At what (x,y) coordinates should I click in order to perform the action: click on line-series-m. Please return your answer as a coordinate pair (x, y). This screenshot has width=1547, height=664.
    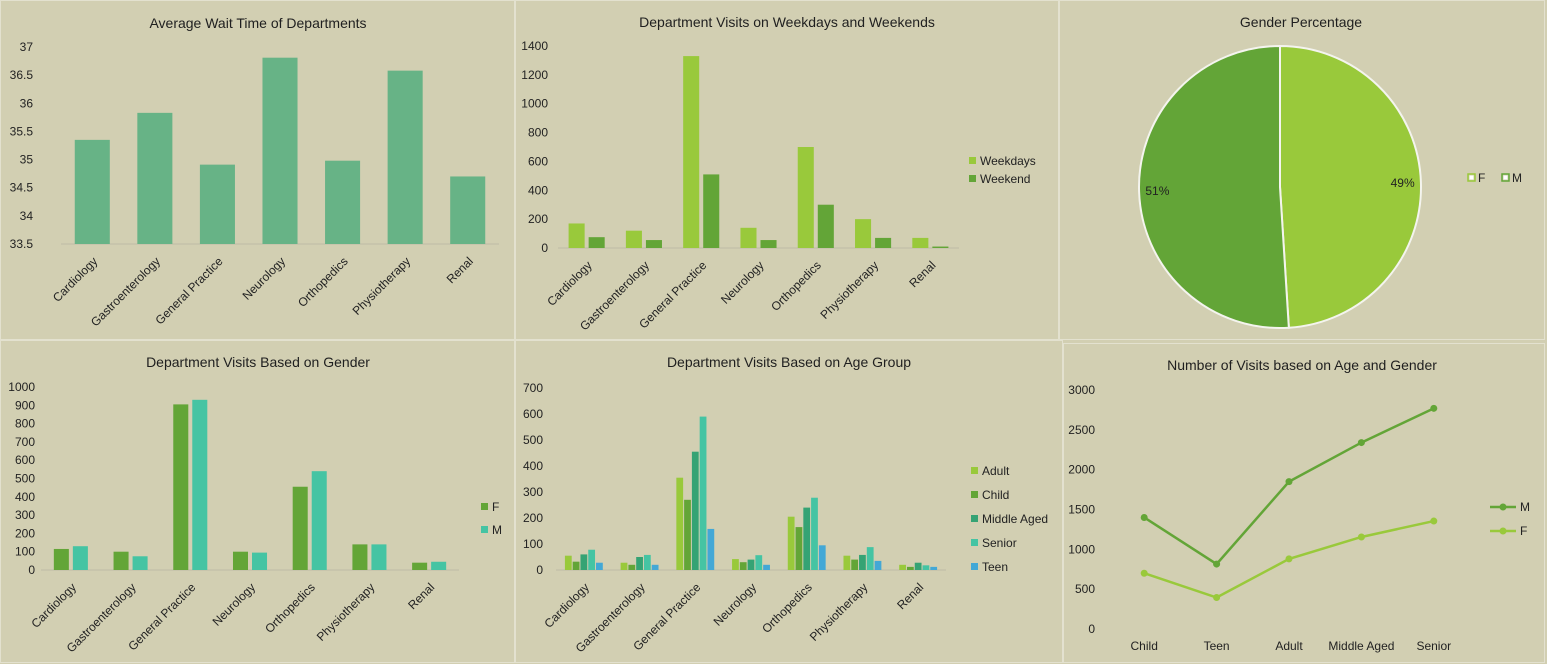
    Looking at the image, I should click on (1289, 486).